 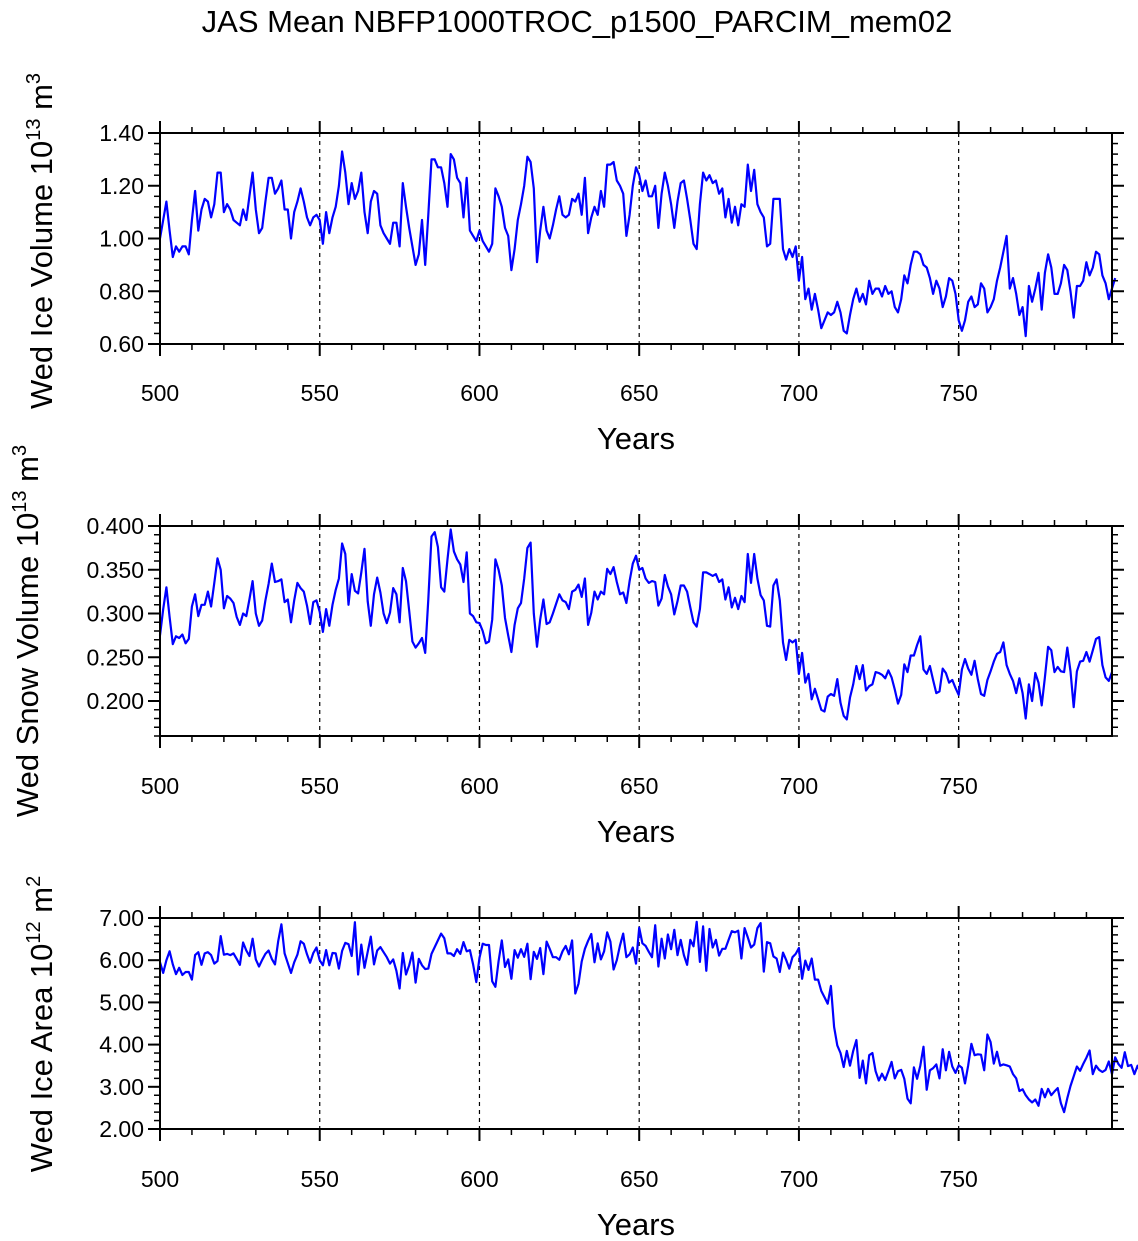 What do you see at coordinates (115, 614) in the screenshot?
I see `y-tick-label: 0.300` at bounding box center [115, 614].